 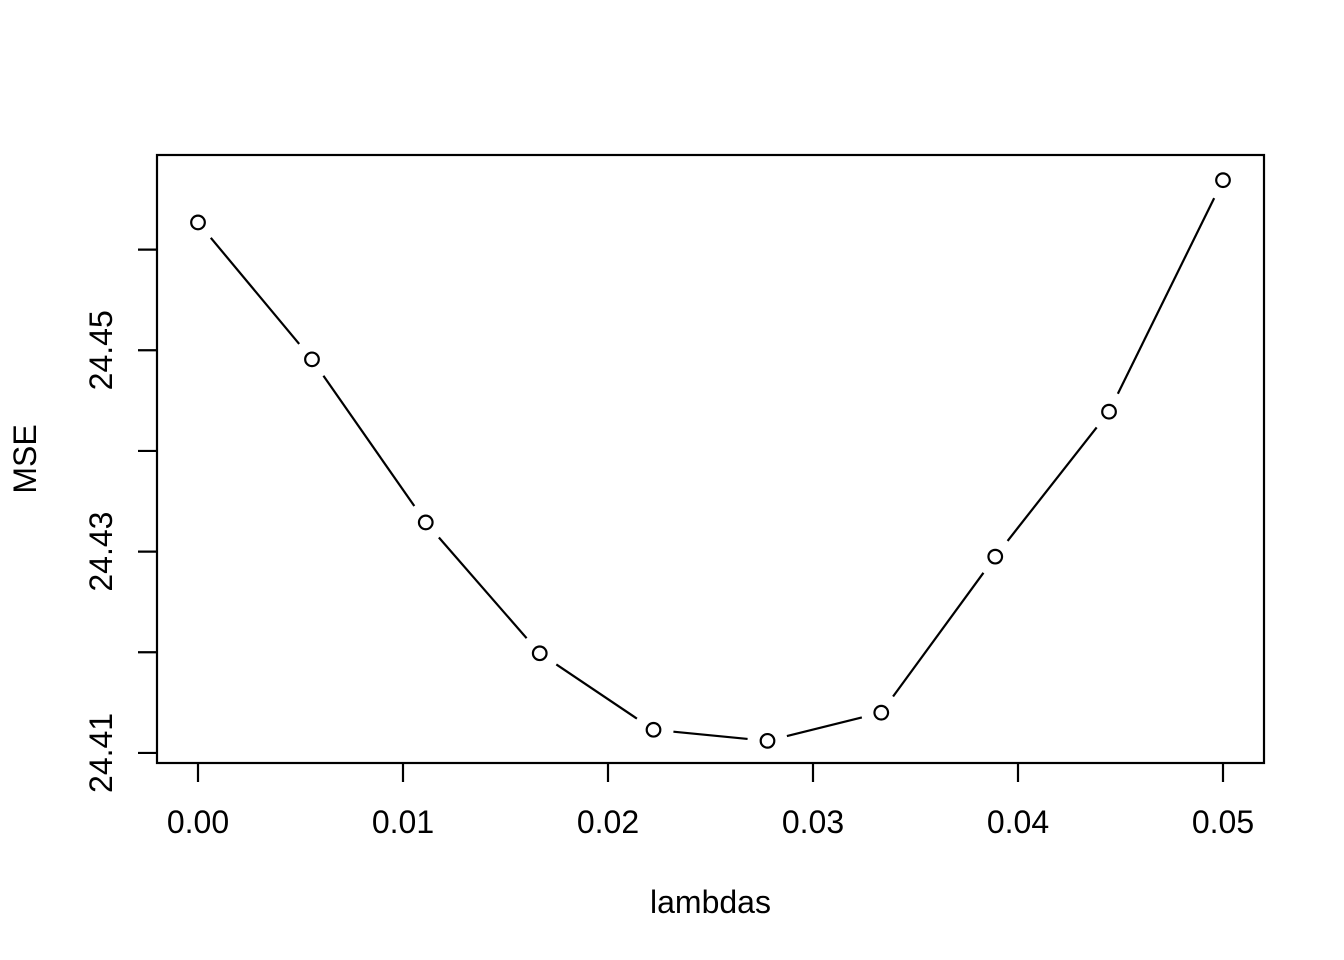 I want to click on y-axis-title: MSE, so click(x=25, y=458).